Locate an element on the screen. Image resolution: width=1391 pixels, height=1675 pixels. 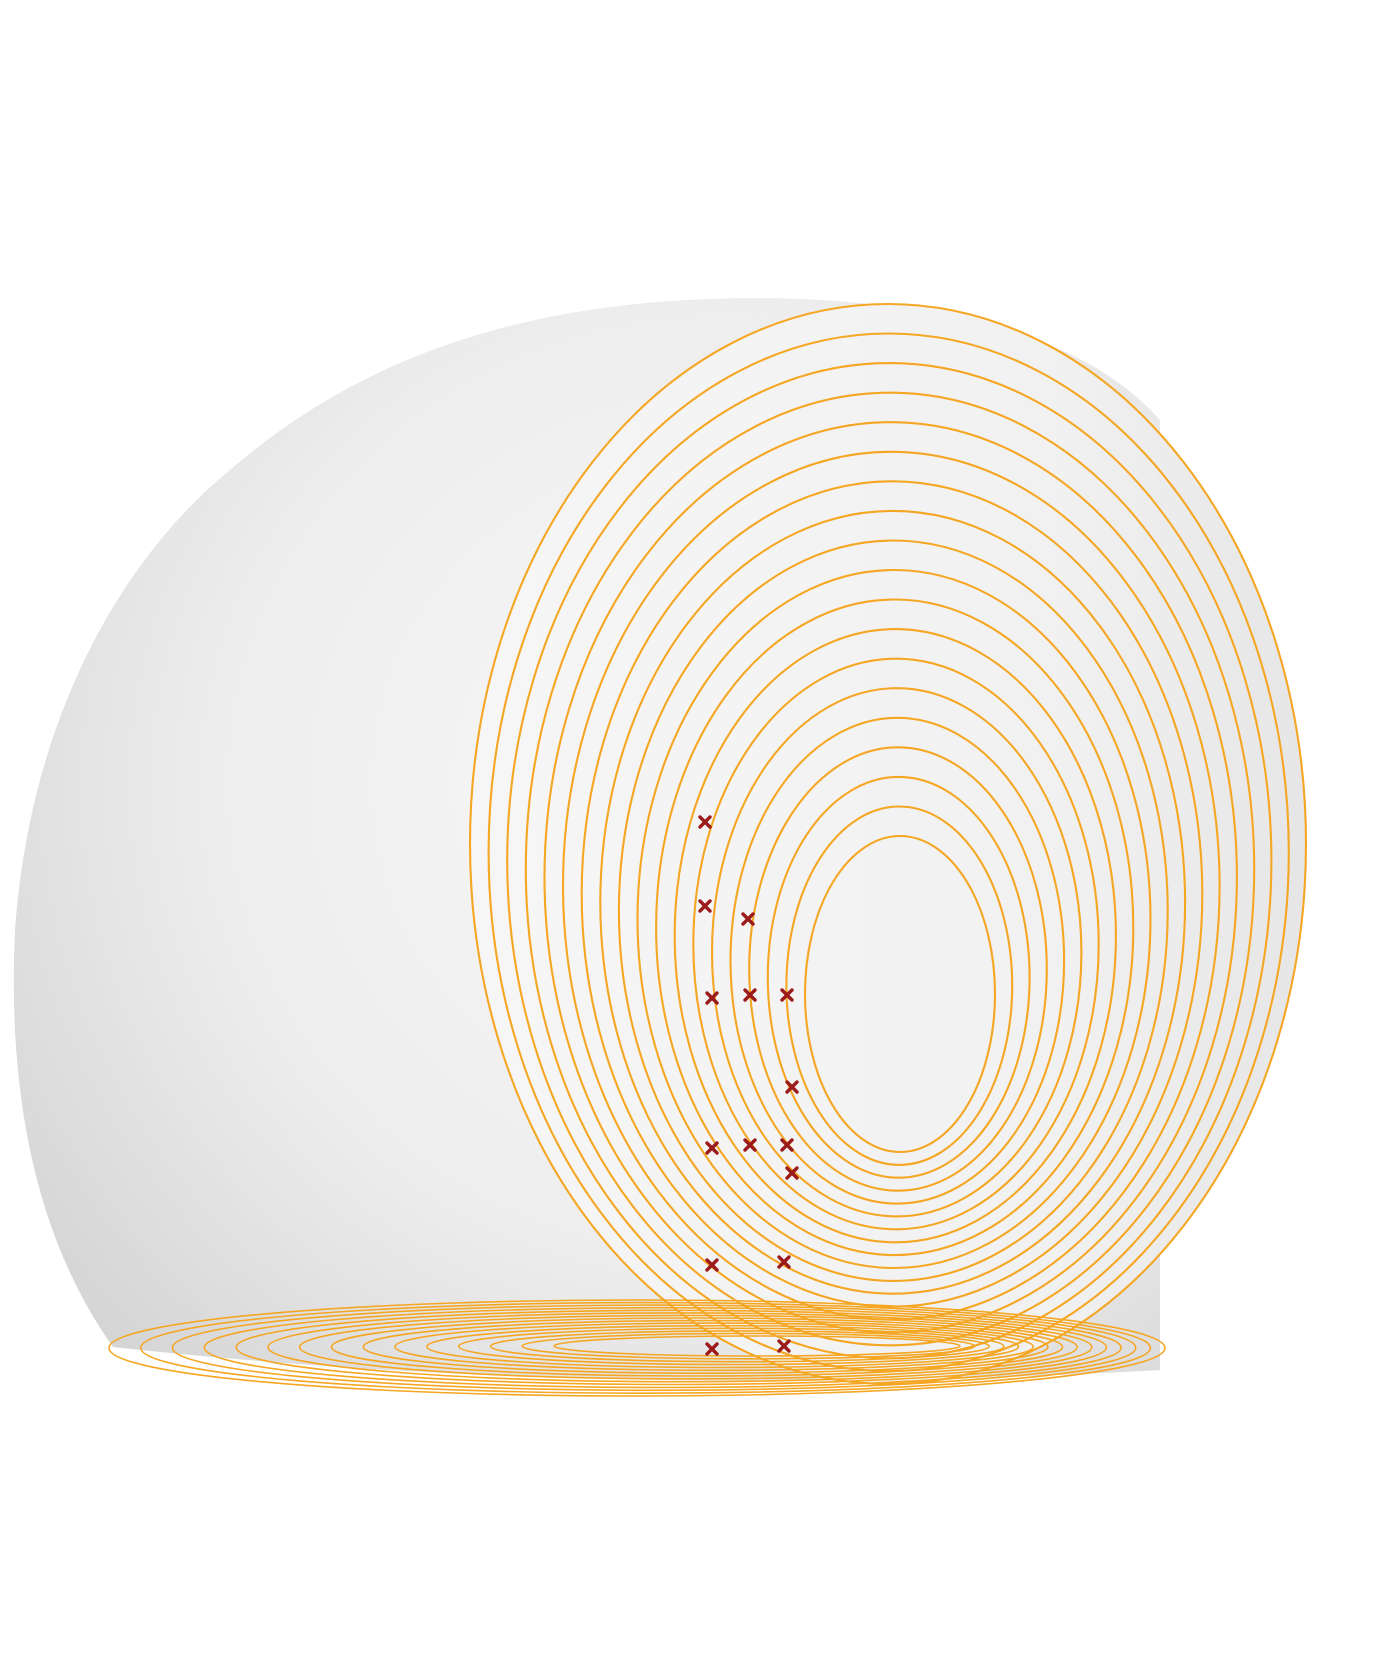
node-markers is located at coordinates (748, 1085).